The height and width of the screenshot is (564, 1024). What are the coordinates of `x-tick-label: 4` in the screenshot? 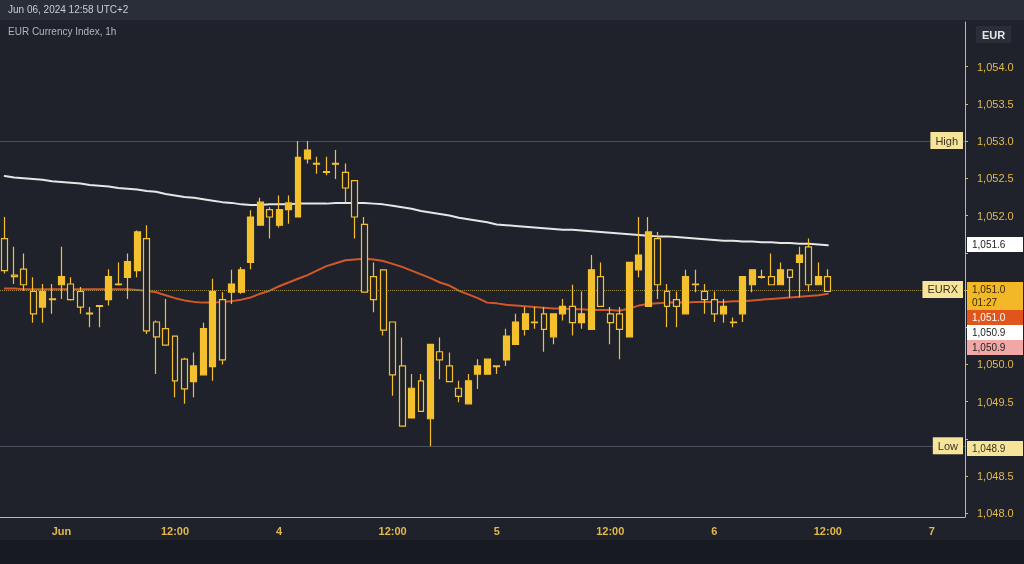 It's located at (280, 530).